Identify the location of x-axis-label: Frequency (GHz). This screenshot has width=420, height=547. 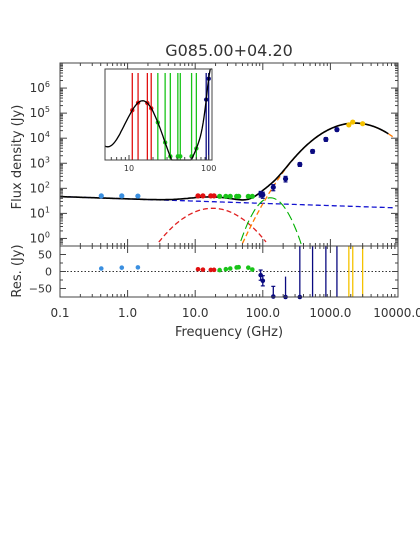
(229, 332).